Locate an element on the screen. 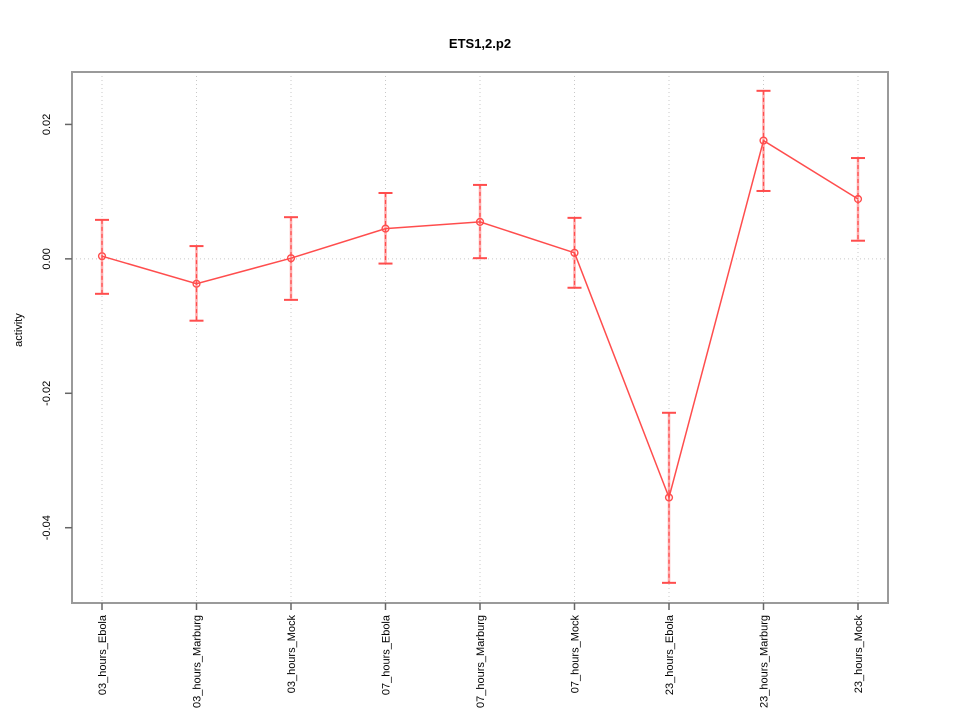 The image size is (960, 720). x-tick-label: 03_hours_Ebola is located at coordinates (103, 654).